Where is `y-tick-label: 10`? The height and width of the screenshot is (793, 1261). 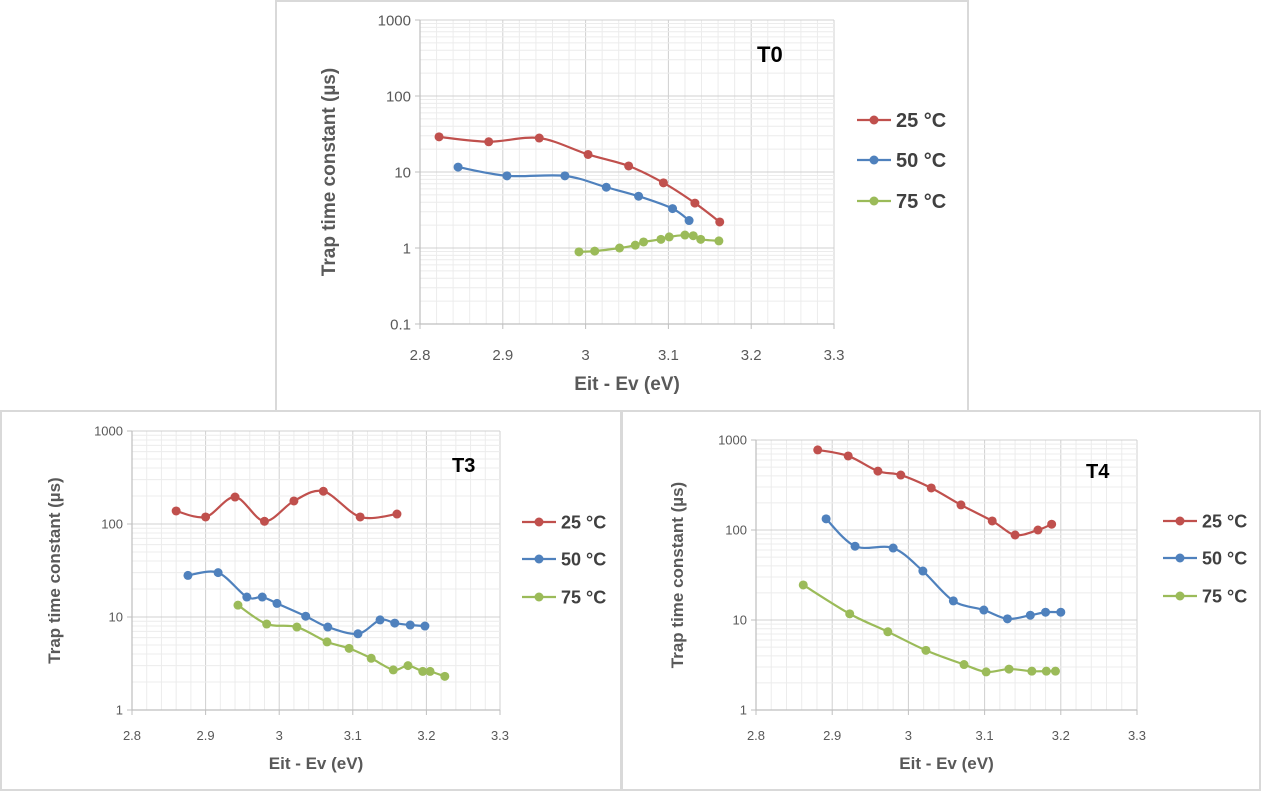
y-tick-label: 10 is located at coordinates (116, 617).